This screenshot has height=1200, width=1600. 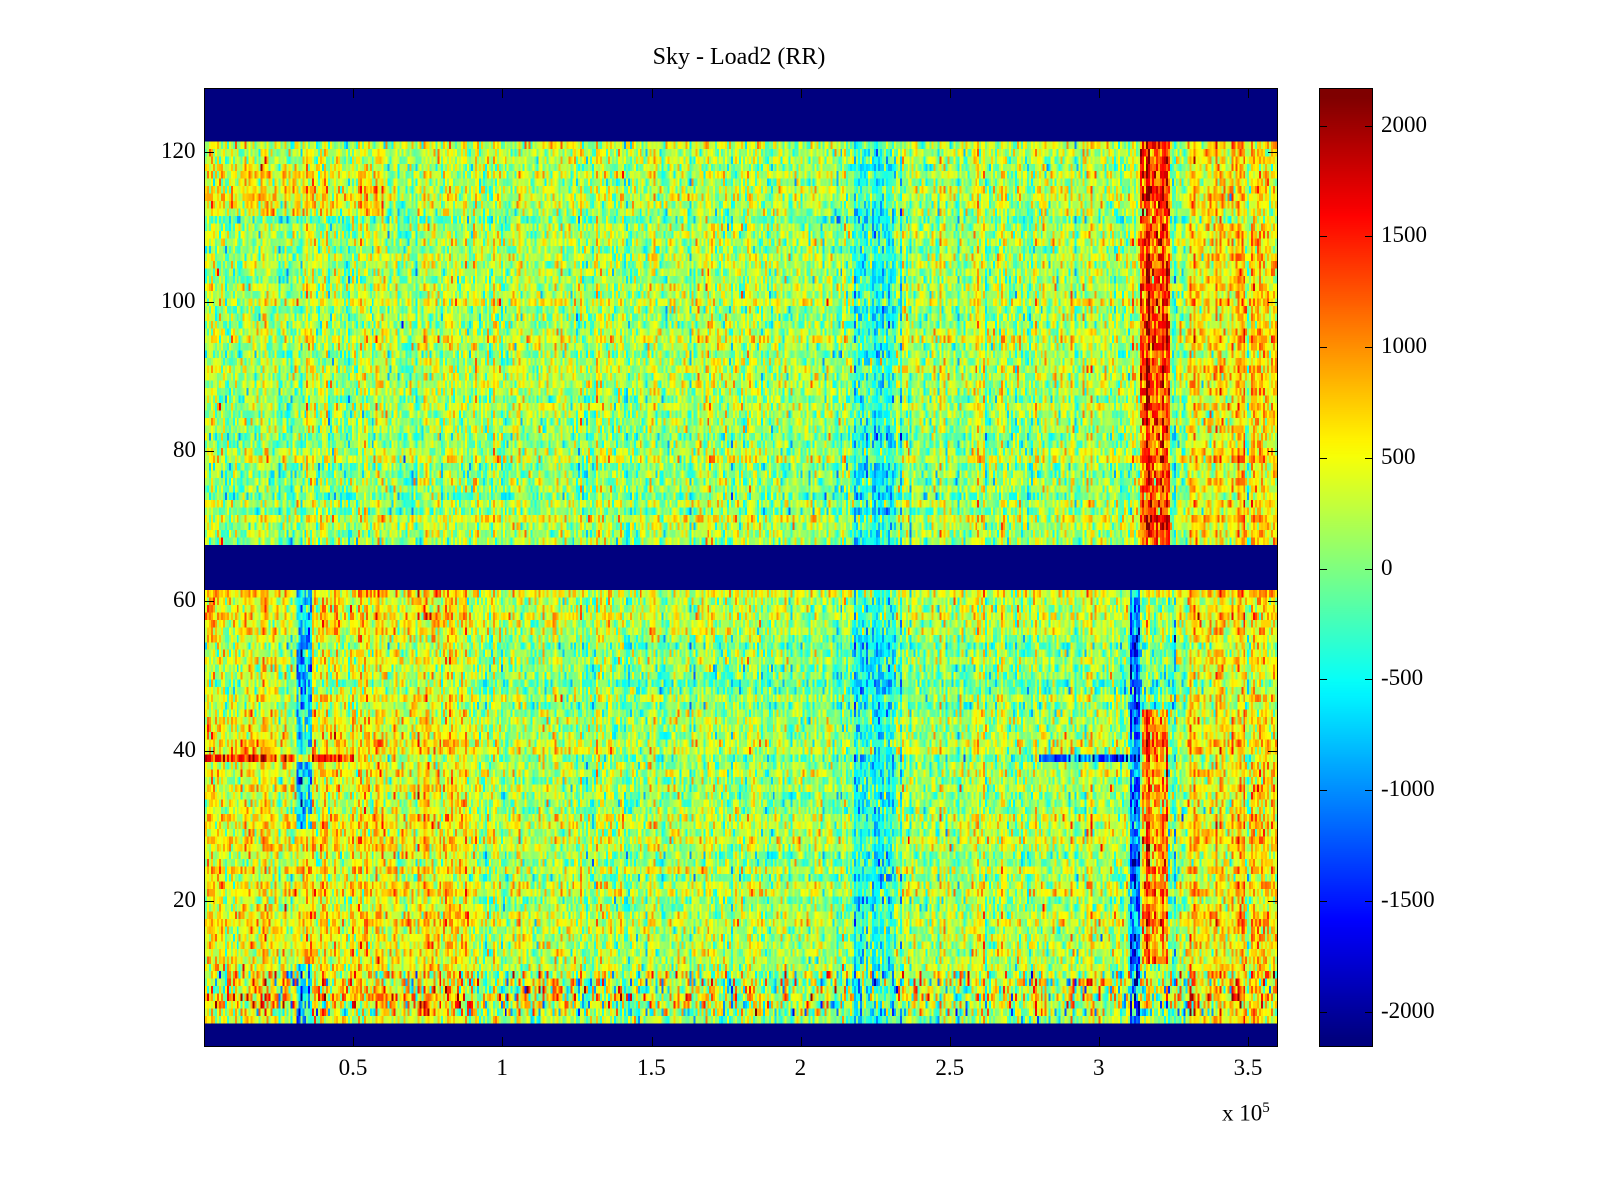 What do you see at coordinates (1242, 1113) in the screenshot?
I see `x-multiplier-base: x 10` at bounding box center [1242, 1113].